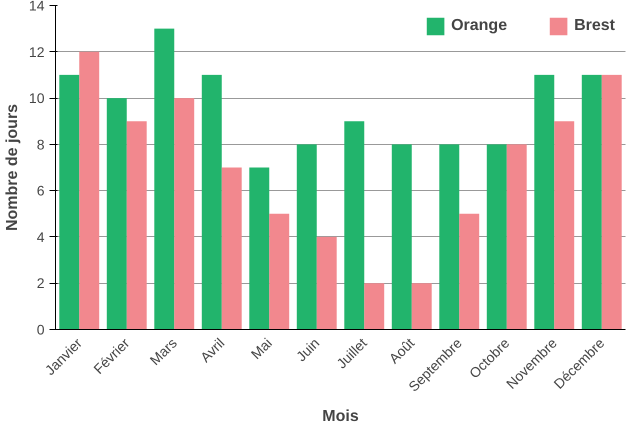 The image size is (634, 432). What do you see at coordinates (12, 168) in the screenshot?
I see `y-axis-title: Nombre de jours` at bounding box center [12, 168].